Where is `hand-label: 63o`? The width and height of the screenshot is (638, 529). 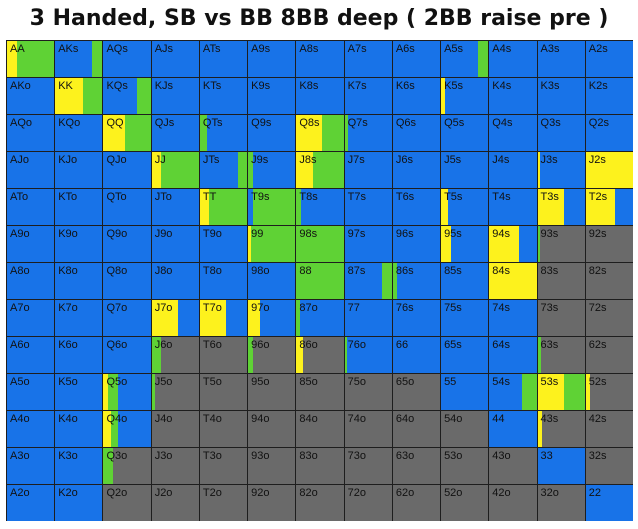 hand-label: 63o is located at coordinates (405, 456).